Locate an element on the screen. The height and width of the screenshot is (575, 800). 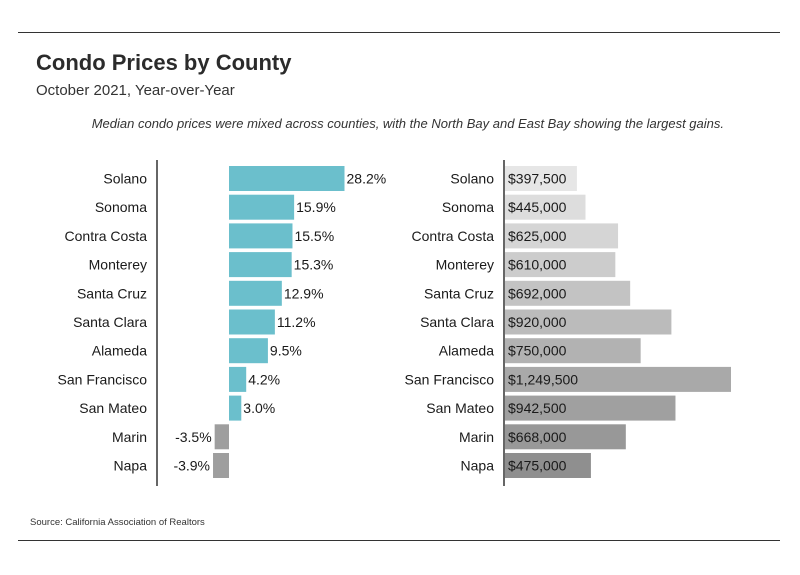
price-value-label-marin: $668,000 is located at coordinates (537, 437).